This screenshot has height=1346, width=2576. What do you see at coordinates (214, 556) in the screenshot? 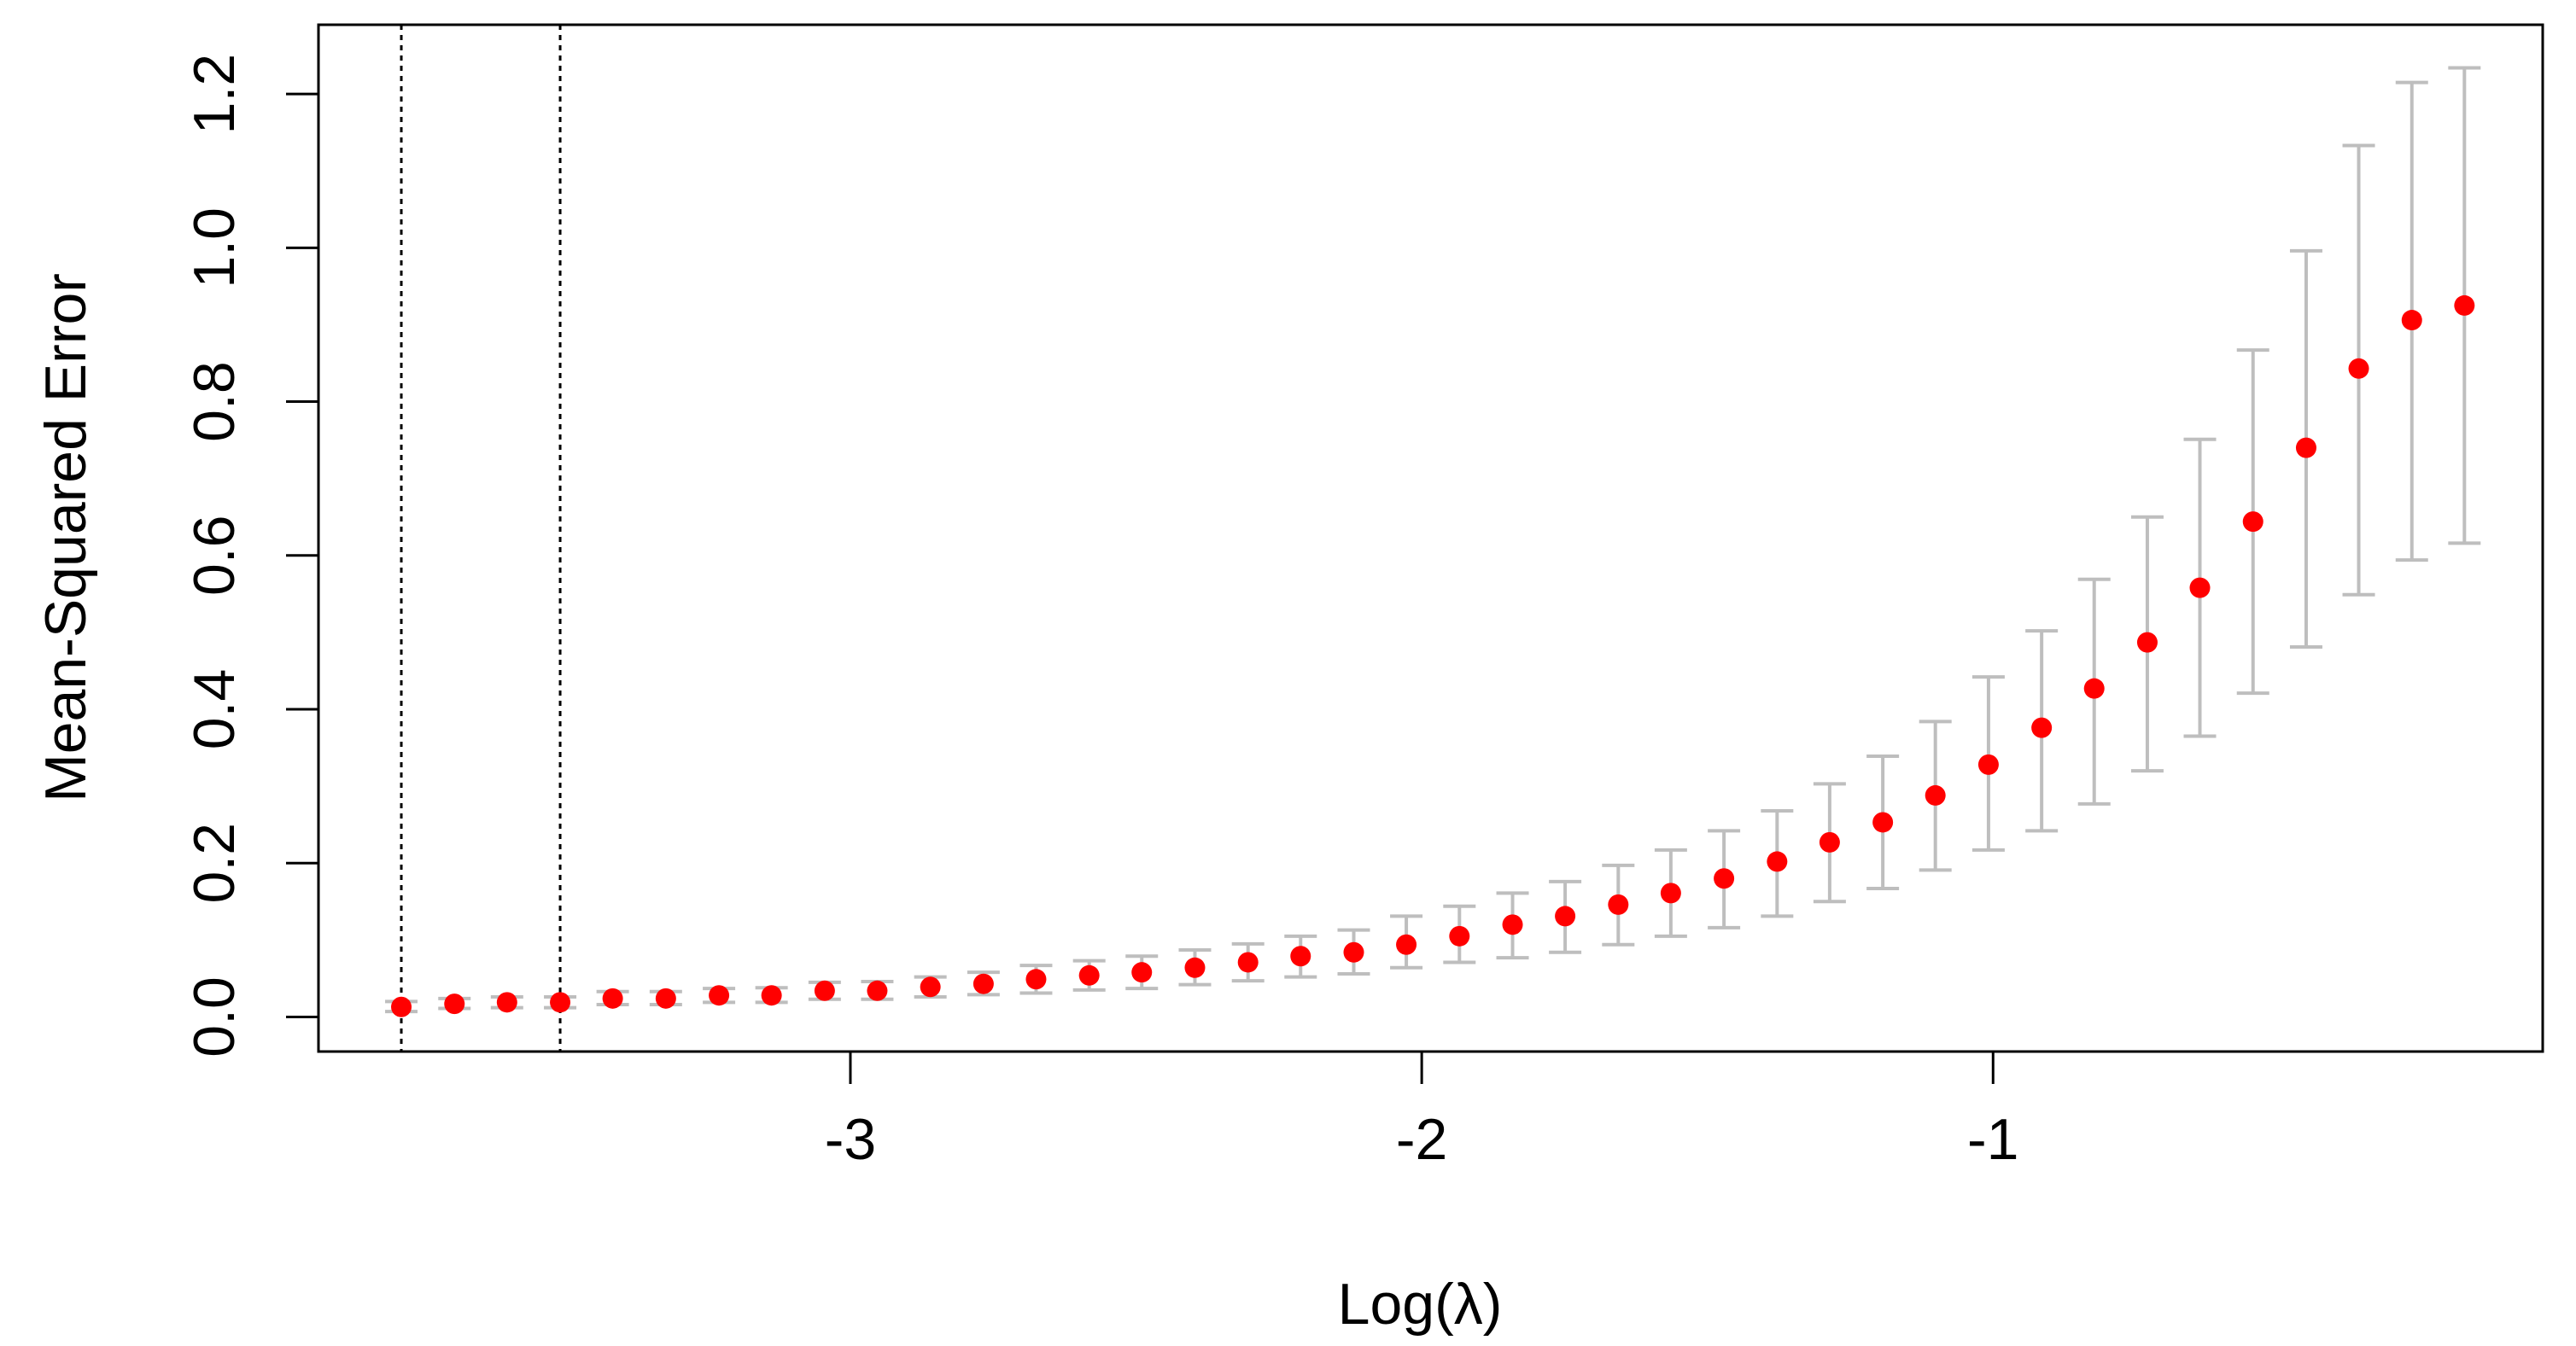
I see `y-tick-label: 0.6` at bounding box center [214, 556].